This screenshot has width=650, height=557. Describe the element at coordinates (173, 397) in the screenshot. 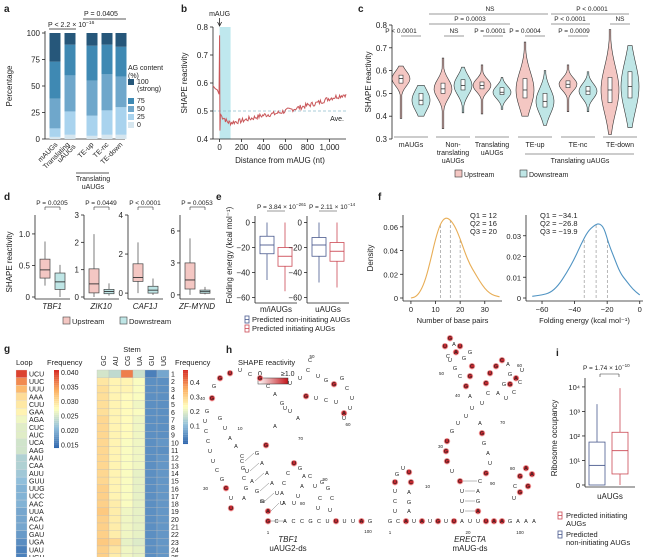

I see `g-stem-row-label: 4` at that location.